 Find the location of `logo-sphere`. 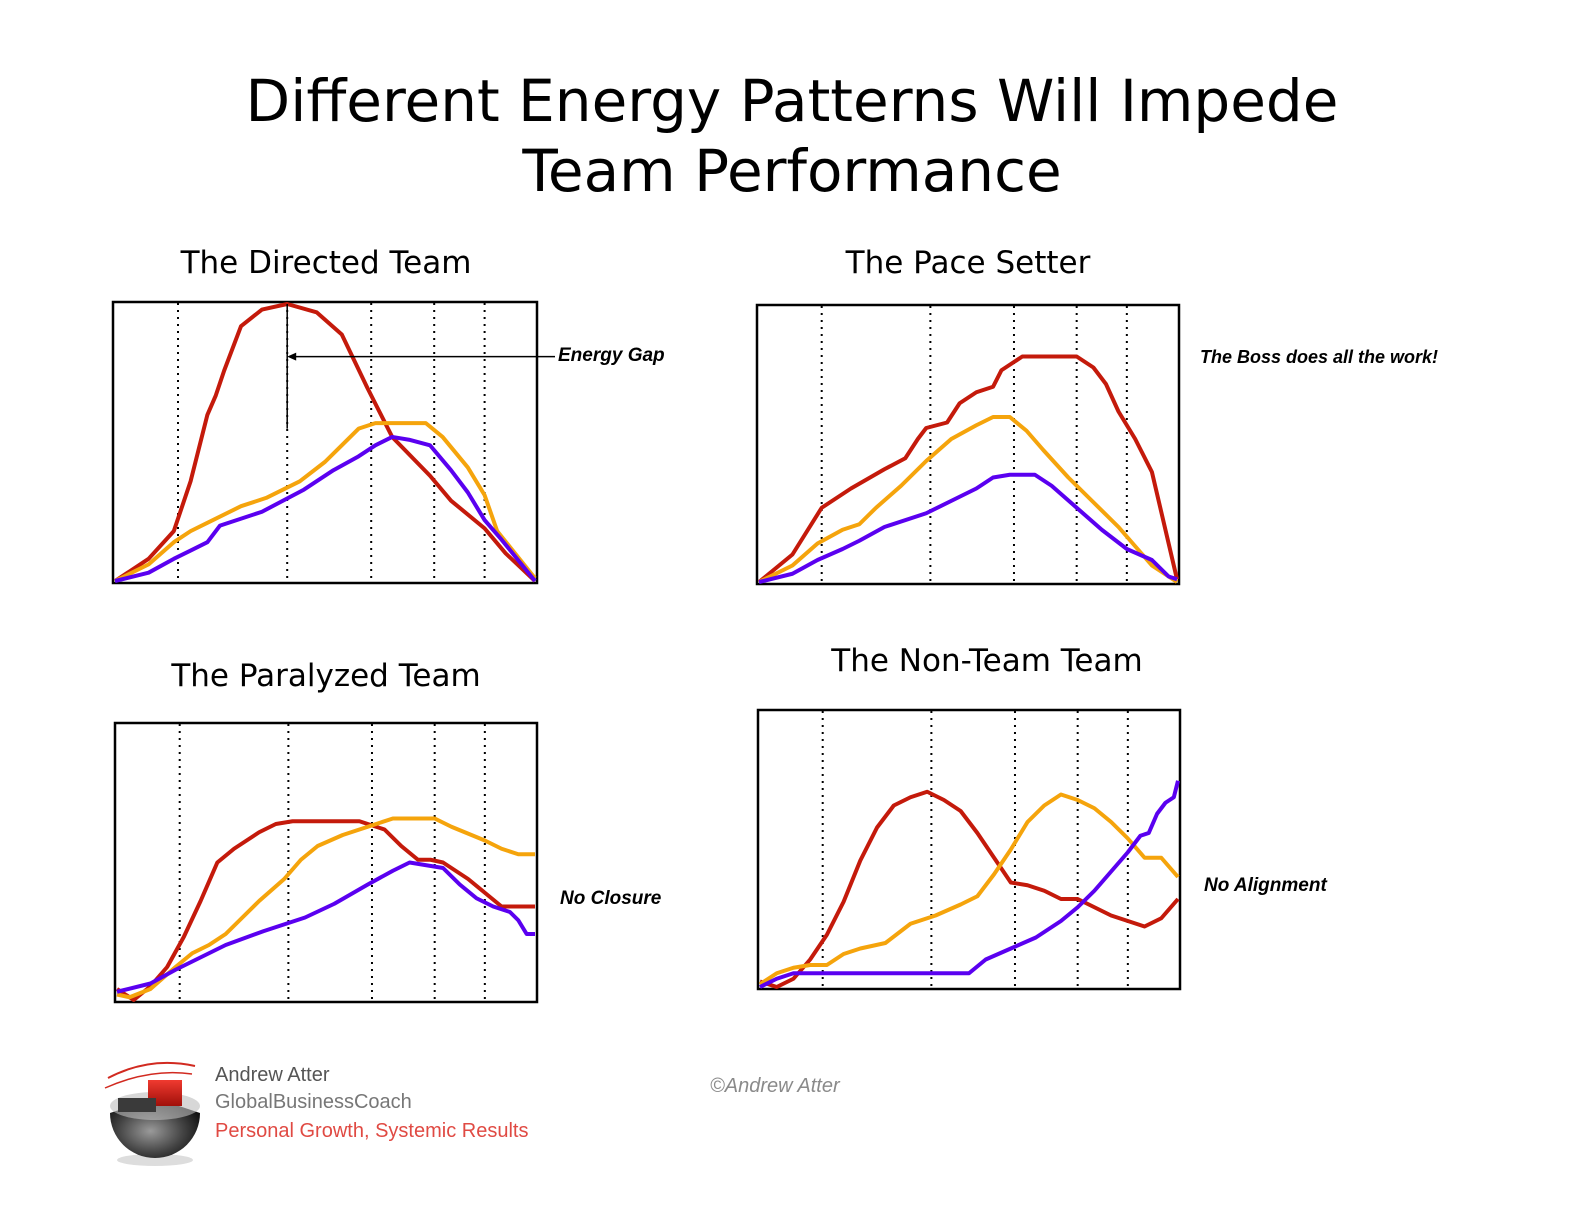

logo-sphere is located at coordinates (152, 1113).